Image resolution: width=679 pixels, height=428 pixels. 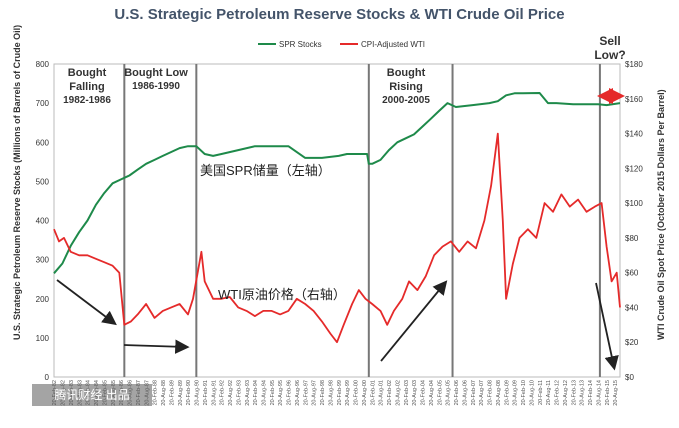 What do you see at coordinates (341, 44) in the screenshot?
I see `legend: SPR Stocks CPI-Adjusted WTI` at bounding box center [341, 44].